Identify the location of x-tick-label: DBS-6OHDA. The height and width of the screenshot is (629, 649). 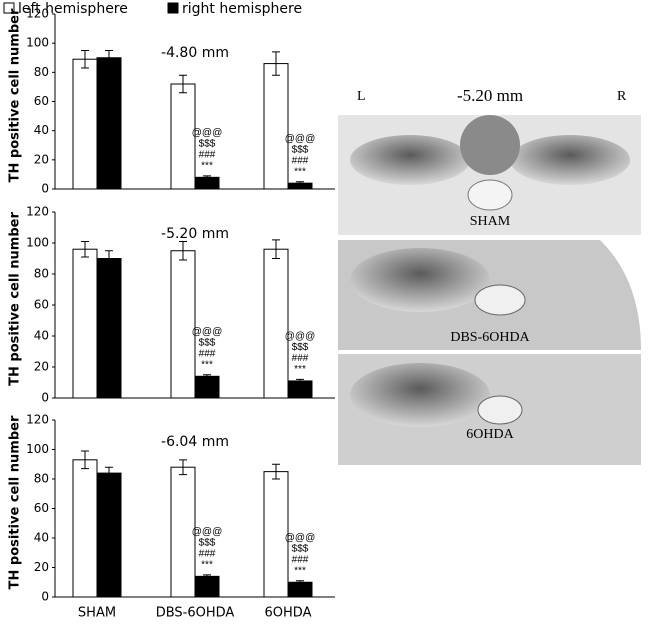
(195, 613).